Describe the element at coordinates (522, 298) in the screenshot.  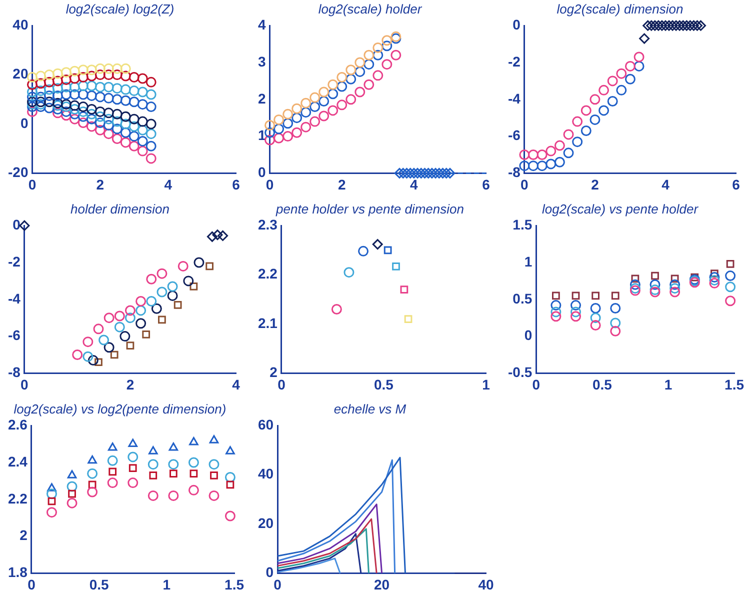
I see `y-tick-label: 0.5` at that location.